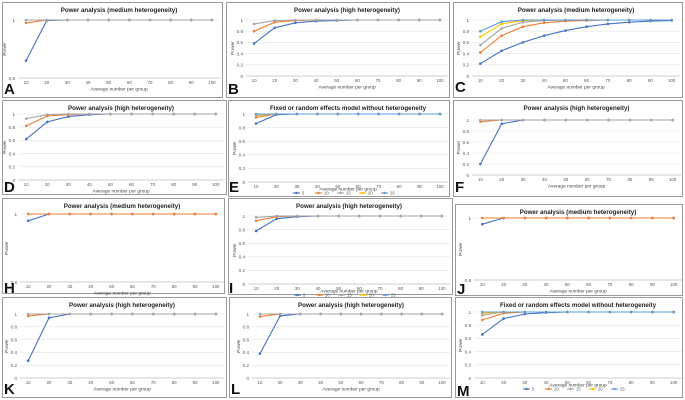 The width and height of the screenshot is (685, 400). Describe the element at coordinates (371, 295) in the screenshot. I see `legend-label: 20` at that location.